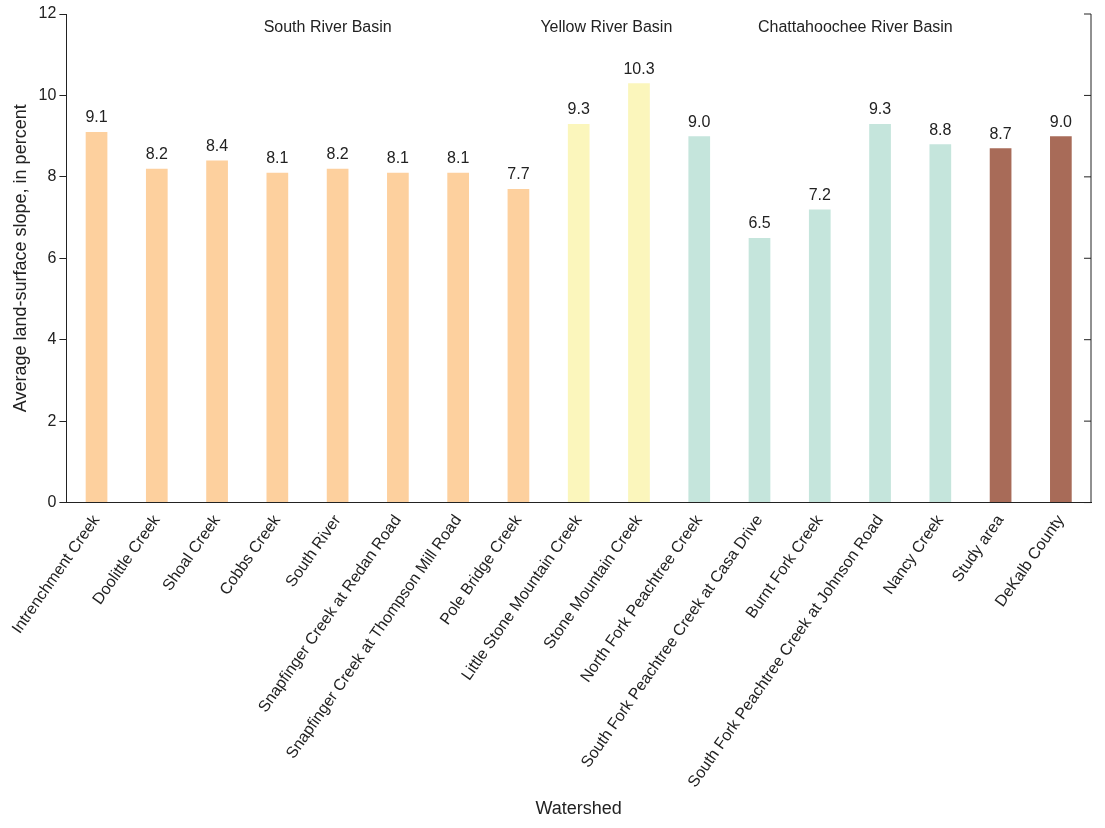 Image resolution: width=1105 pixels, height=828 pixels. What do you see at coordinates (217, 145) in the screenshot?
I see `data-label: 8.4` at bounding box center [217, 145].